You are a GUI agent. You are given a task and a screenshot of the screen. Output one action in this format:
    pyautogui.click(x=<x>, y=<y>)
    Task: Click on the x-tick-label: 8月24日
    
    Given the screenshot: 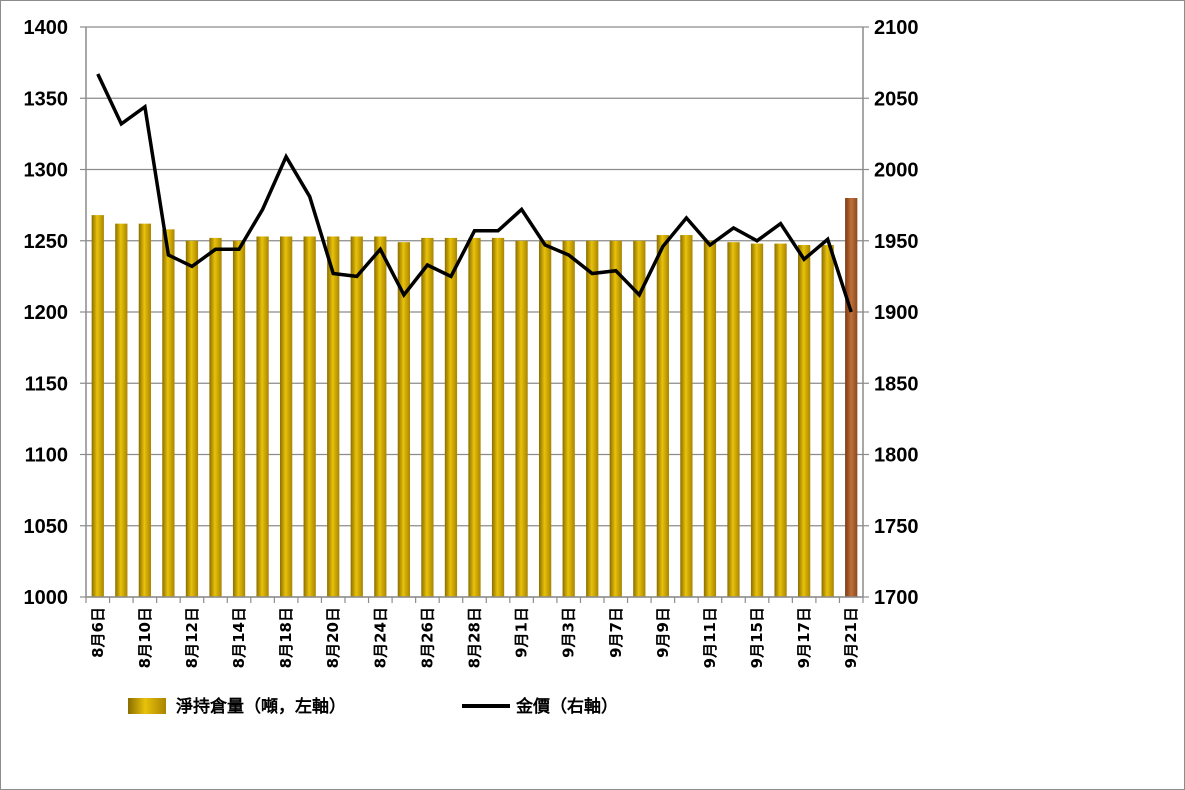 What is the action you would take?
    pyautogui.click(x=380, y=637)
    